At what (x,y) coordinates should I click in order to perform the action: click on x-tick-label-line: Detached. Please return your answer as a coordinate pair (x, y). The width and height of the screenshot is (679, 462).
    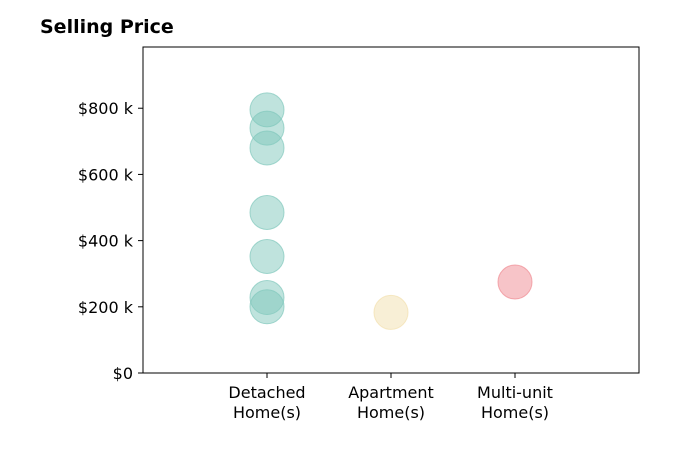
    Looking at the image, I should click on (266, 392).